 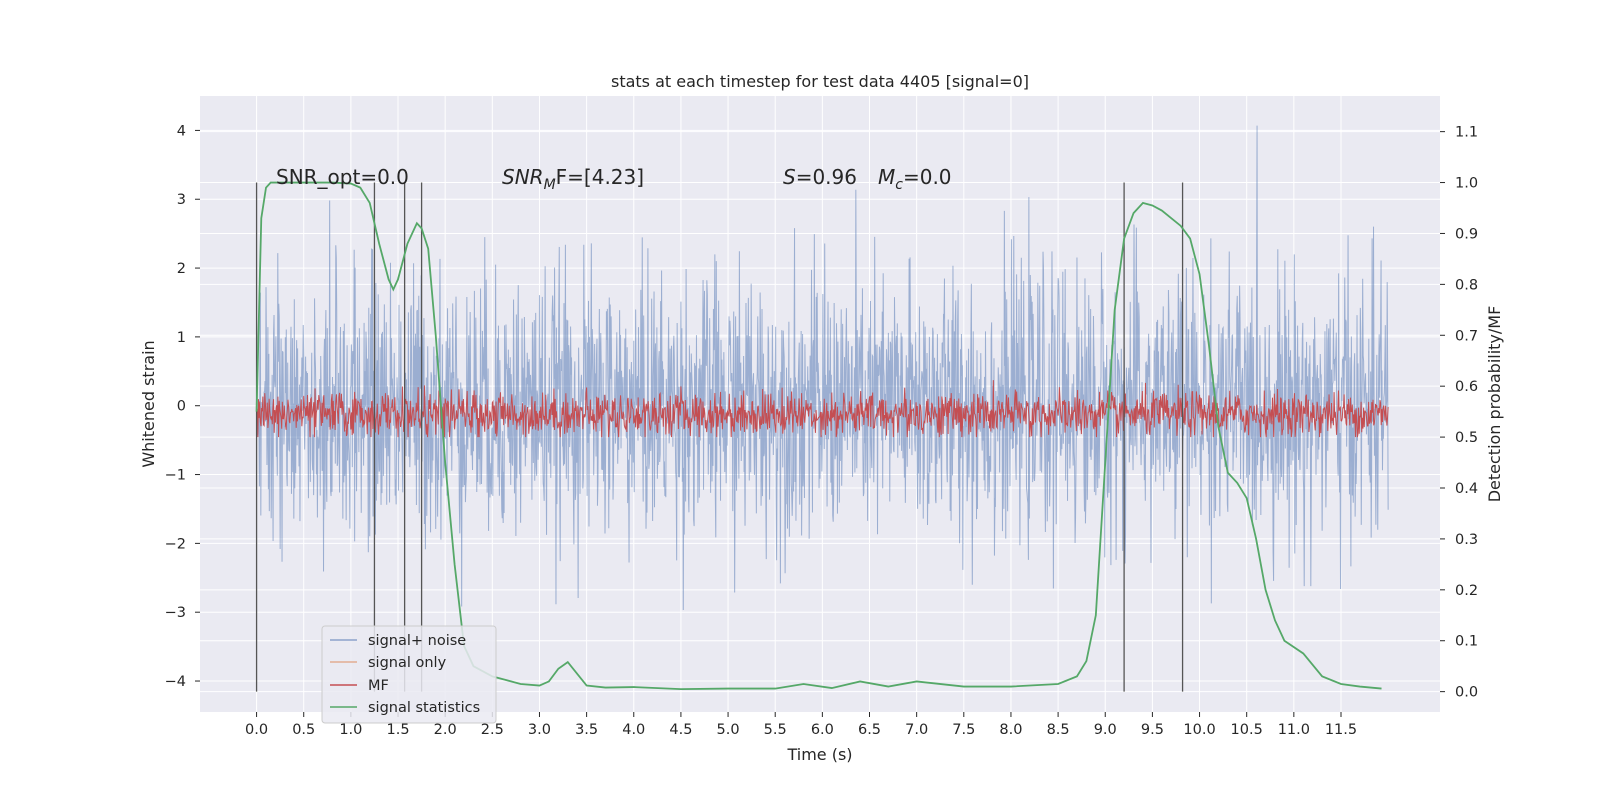 I want to click on x-tick-label: 0.5, so click(x=303, y=730).